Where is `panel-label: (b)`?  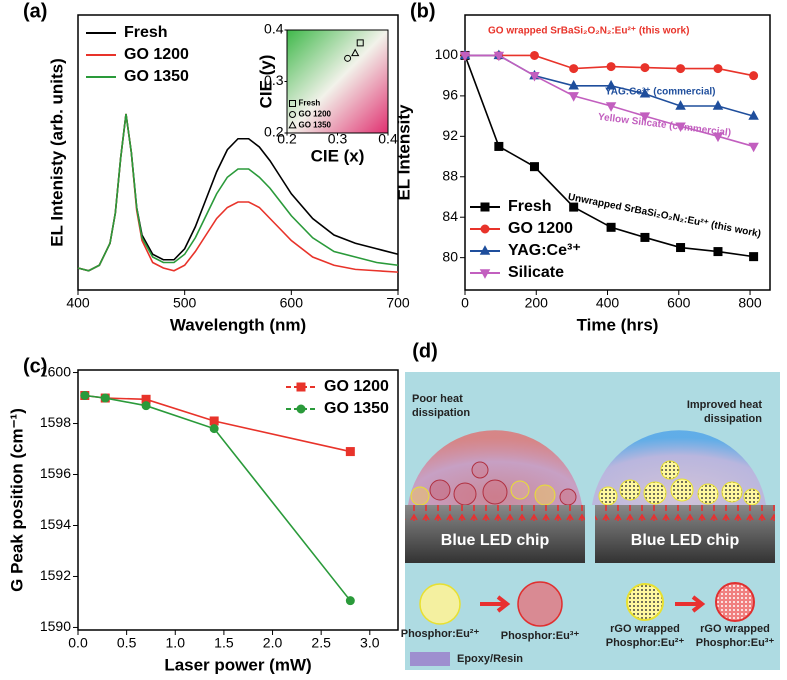
panel-label: (b) is located at coordinates (423, 11).